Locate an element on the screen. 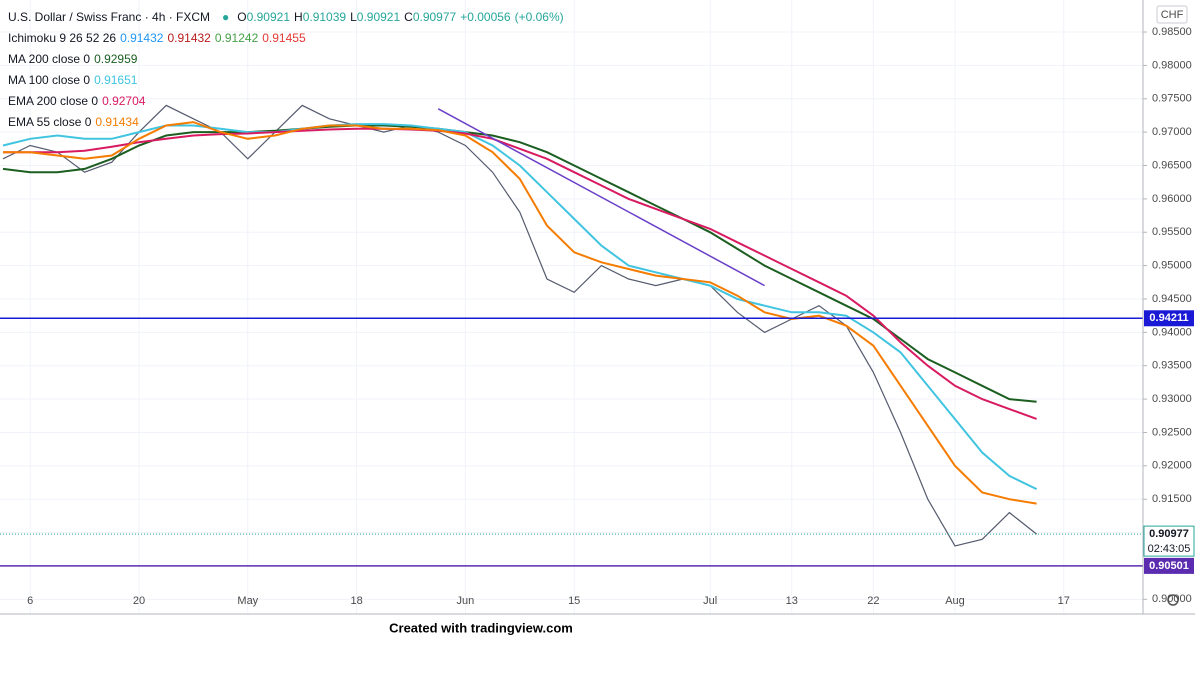 Image resolution: width=1195 pixels, height=676 pixels. y-tick-label: 0.90000 is located at coordinates (1172, 599).